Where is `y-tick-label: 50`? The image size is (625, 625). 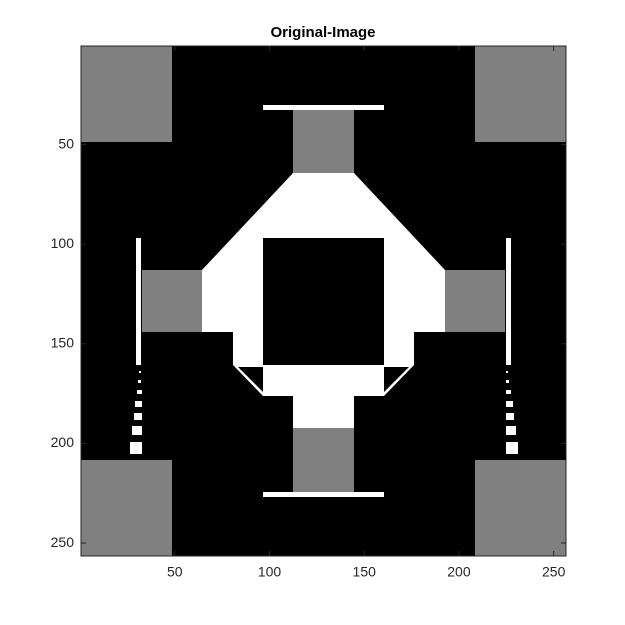
y-tick-label: 50 is located at coordinates (66, 143).